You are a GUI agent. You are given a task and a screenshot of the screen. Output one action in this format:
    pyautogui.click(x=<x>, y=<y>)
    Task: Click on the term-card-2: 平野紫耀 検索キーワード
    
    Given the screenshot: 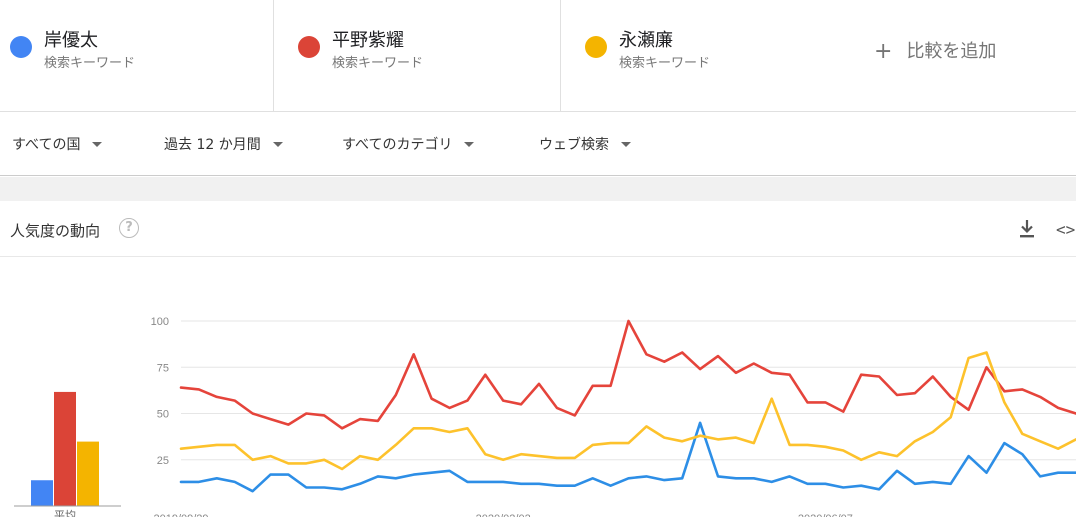 What is the action you would take?
    pyautogui.click(x=424, y=55)
    